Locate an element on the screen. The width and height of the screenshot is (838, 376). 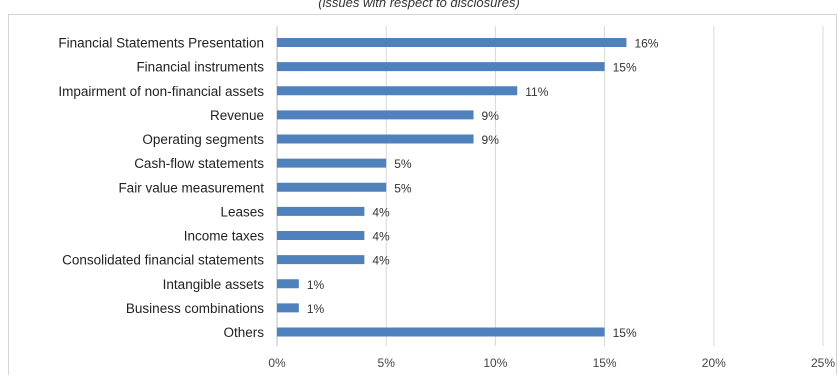
category-label: Consolidated financial statements is located at coordinates (163, 260).